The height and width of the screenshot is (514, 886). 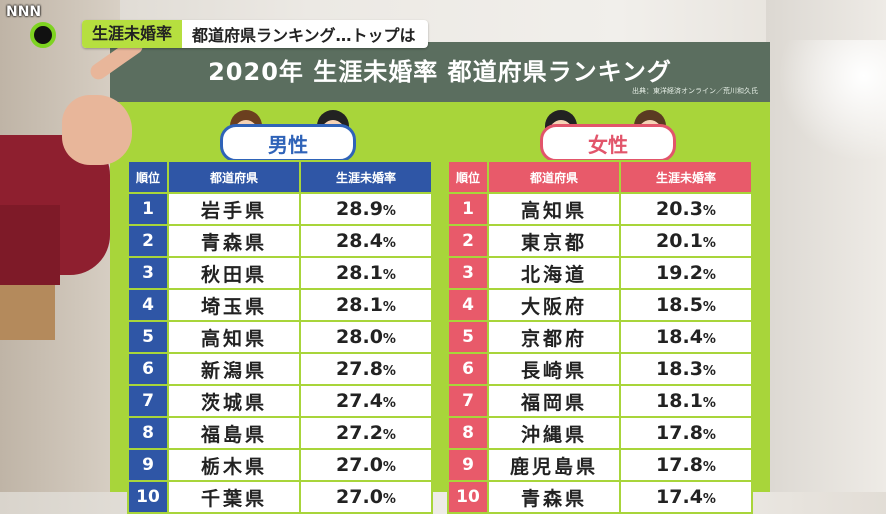 I want to click on prefecture-cell: 東京都, so click(x=554, y=241).